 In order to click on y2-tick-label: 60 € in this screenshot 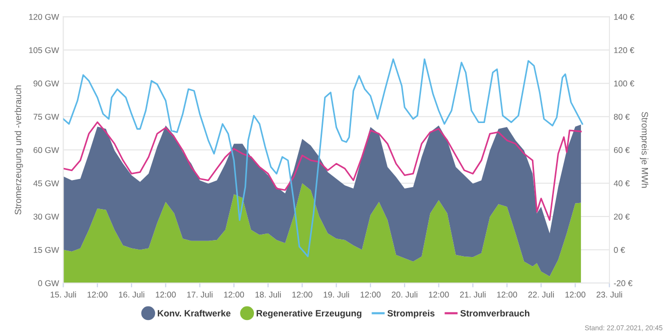, I will do `click(622, 150)`.